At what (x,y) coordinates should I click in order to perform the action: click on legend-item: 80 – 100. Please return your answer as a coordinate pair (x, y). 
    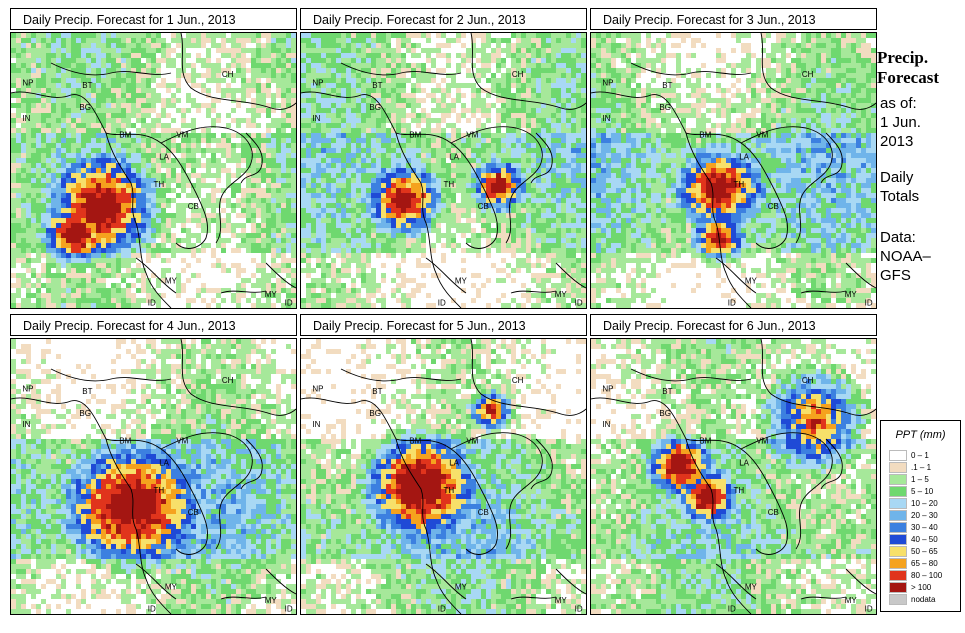
    Looking at the image, I should click on (915, 575).